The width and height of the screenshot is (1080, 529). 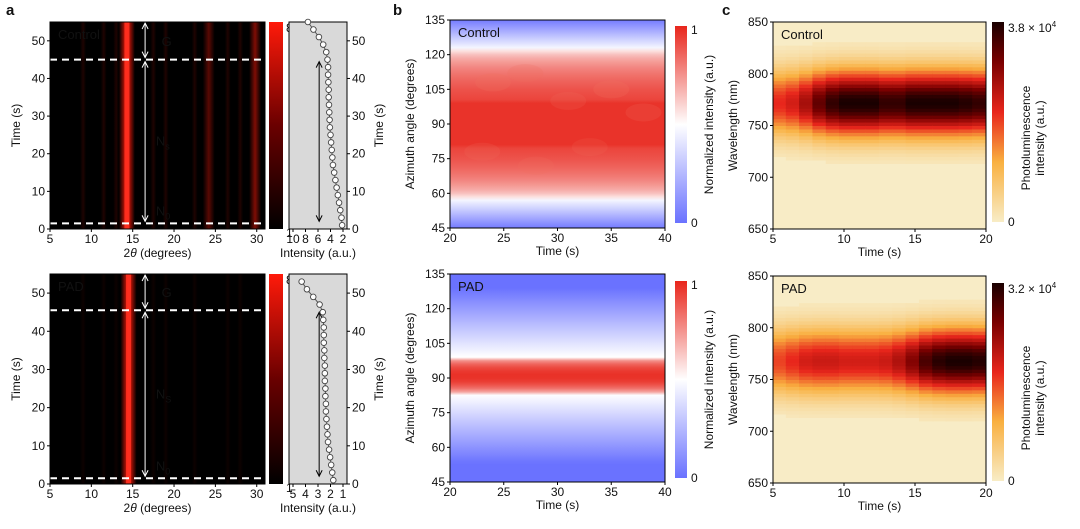 What do you see at coordinates (276, 379) in the screenshot?
I see `colorbar` at bounding box center [276, 379].